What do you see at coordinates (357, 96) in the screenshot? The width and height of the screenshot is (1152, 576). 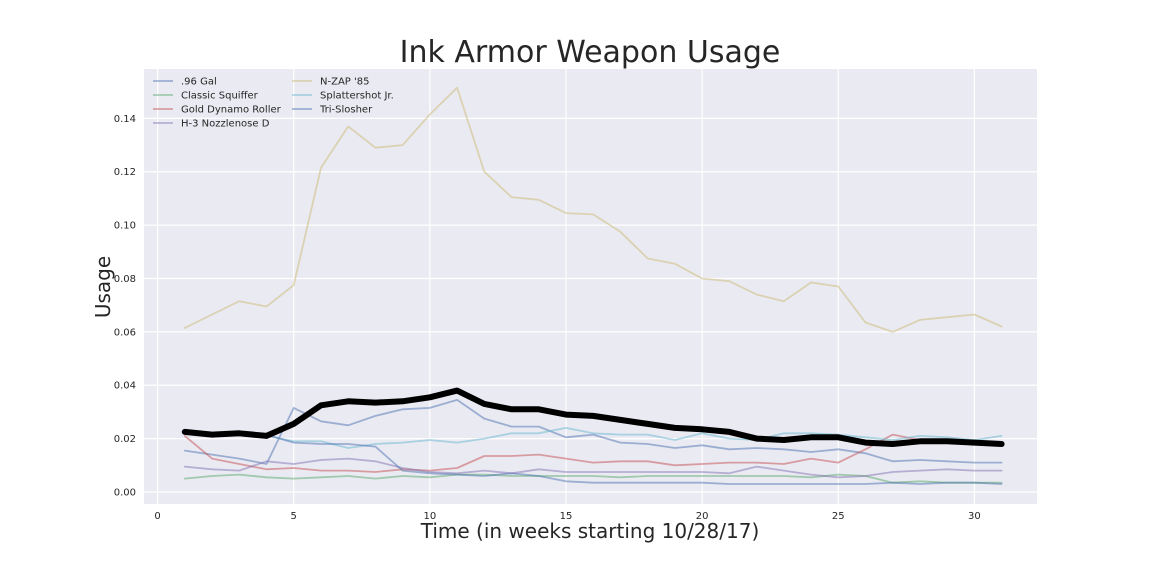 I see `legend-label: Splattershot Jr.` at bounding box center [357, 96].